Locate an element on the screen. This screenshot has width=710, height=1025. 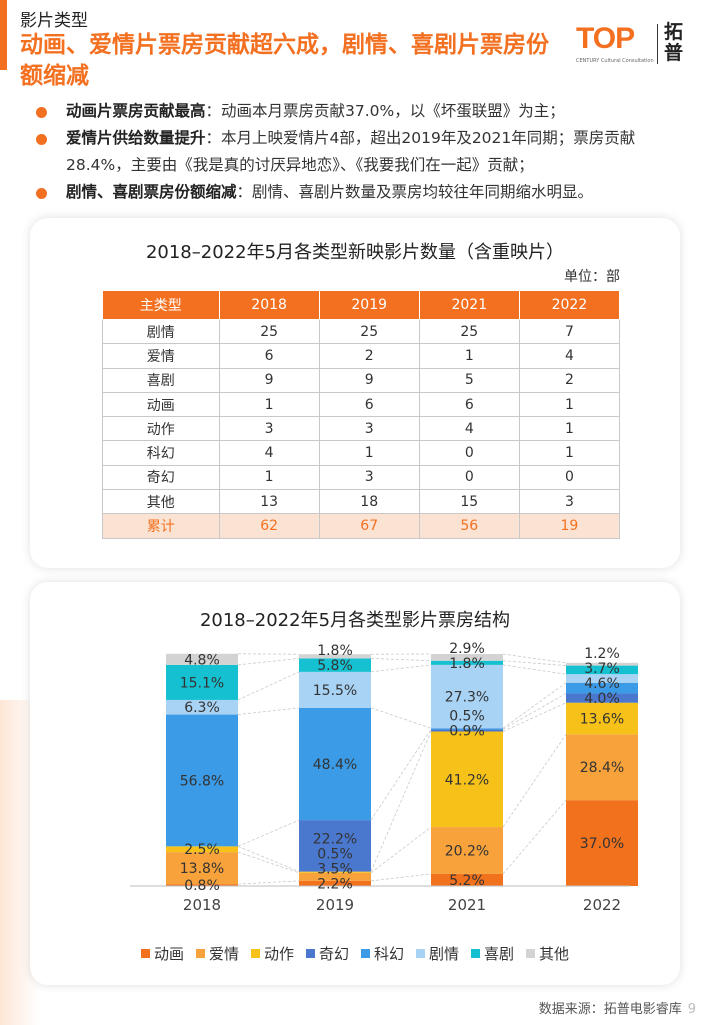
logo-divider is located at coordinates (657, 44).